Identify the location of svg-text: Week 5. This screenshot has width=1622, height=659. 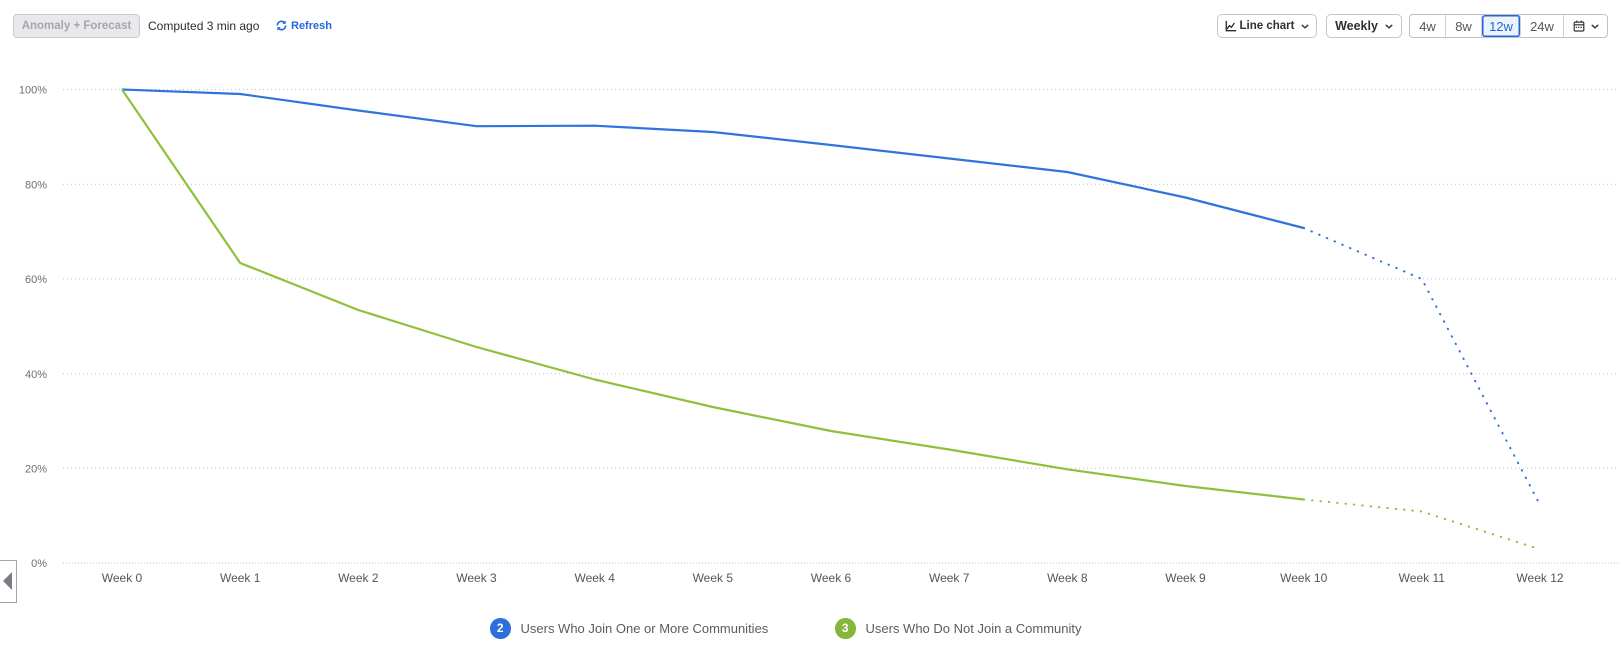
(713, 578).